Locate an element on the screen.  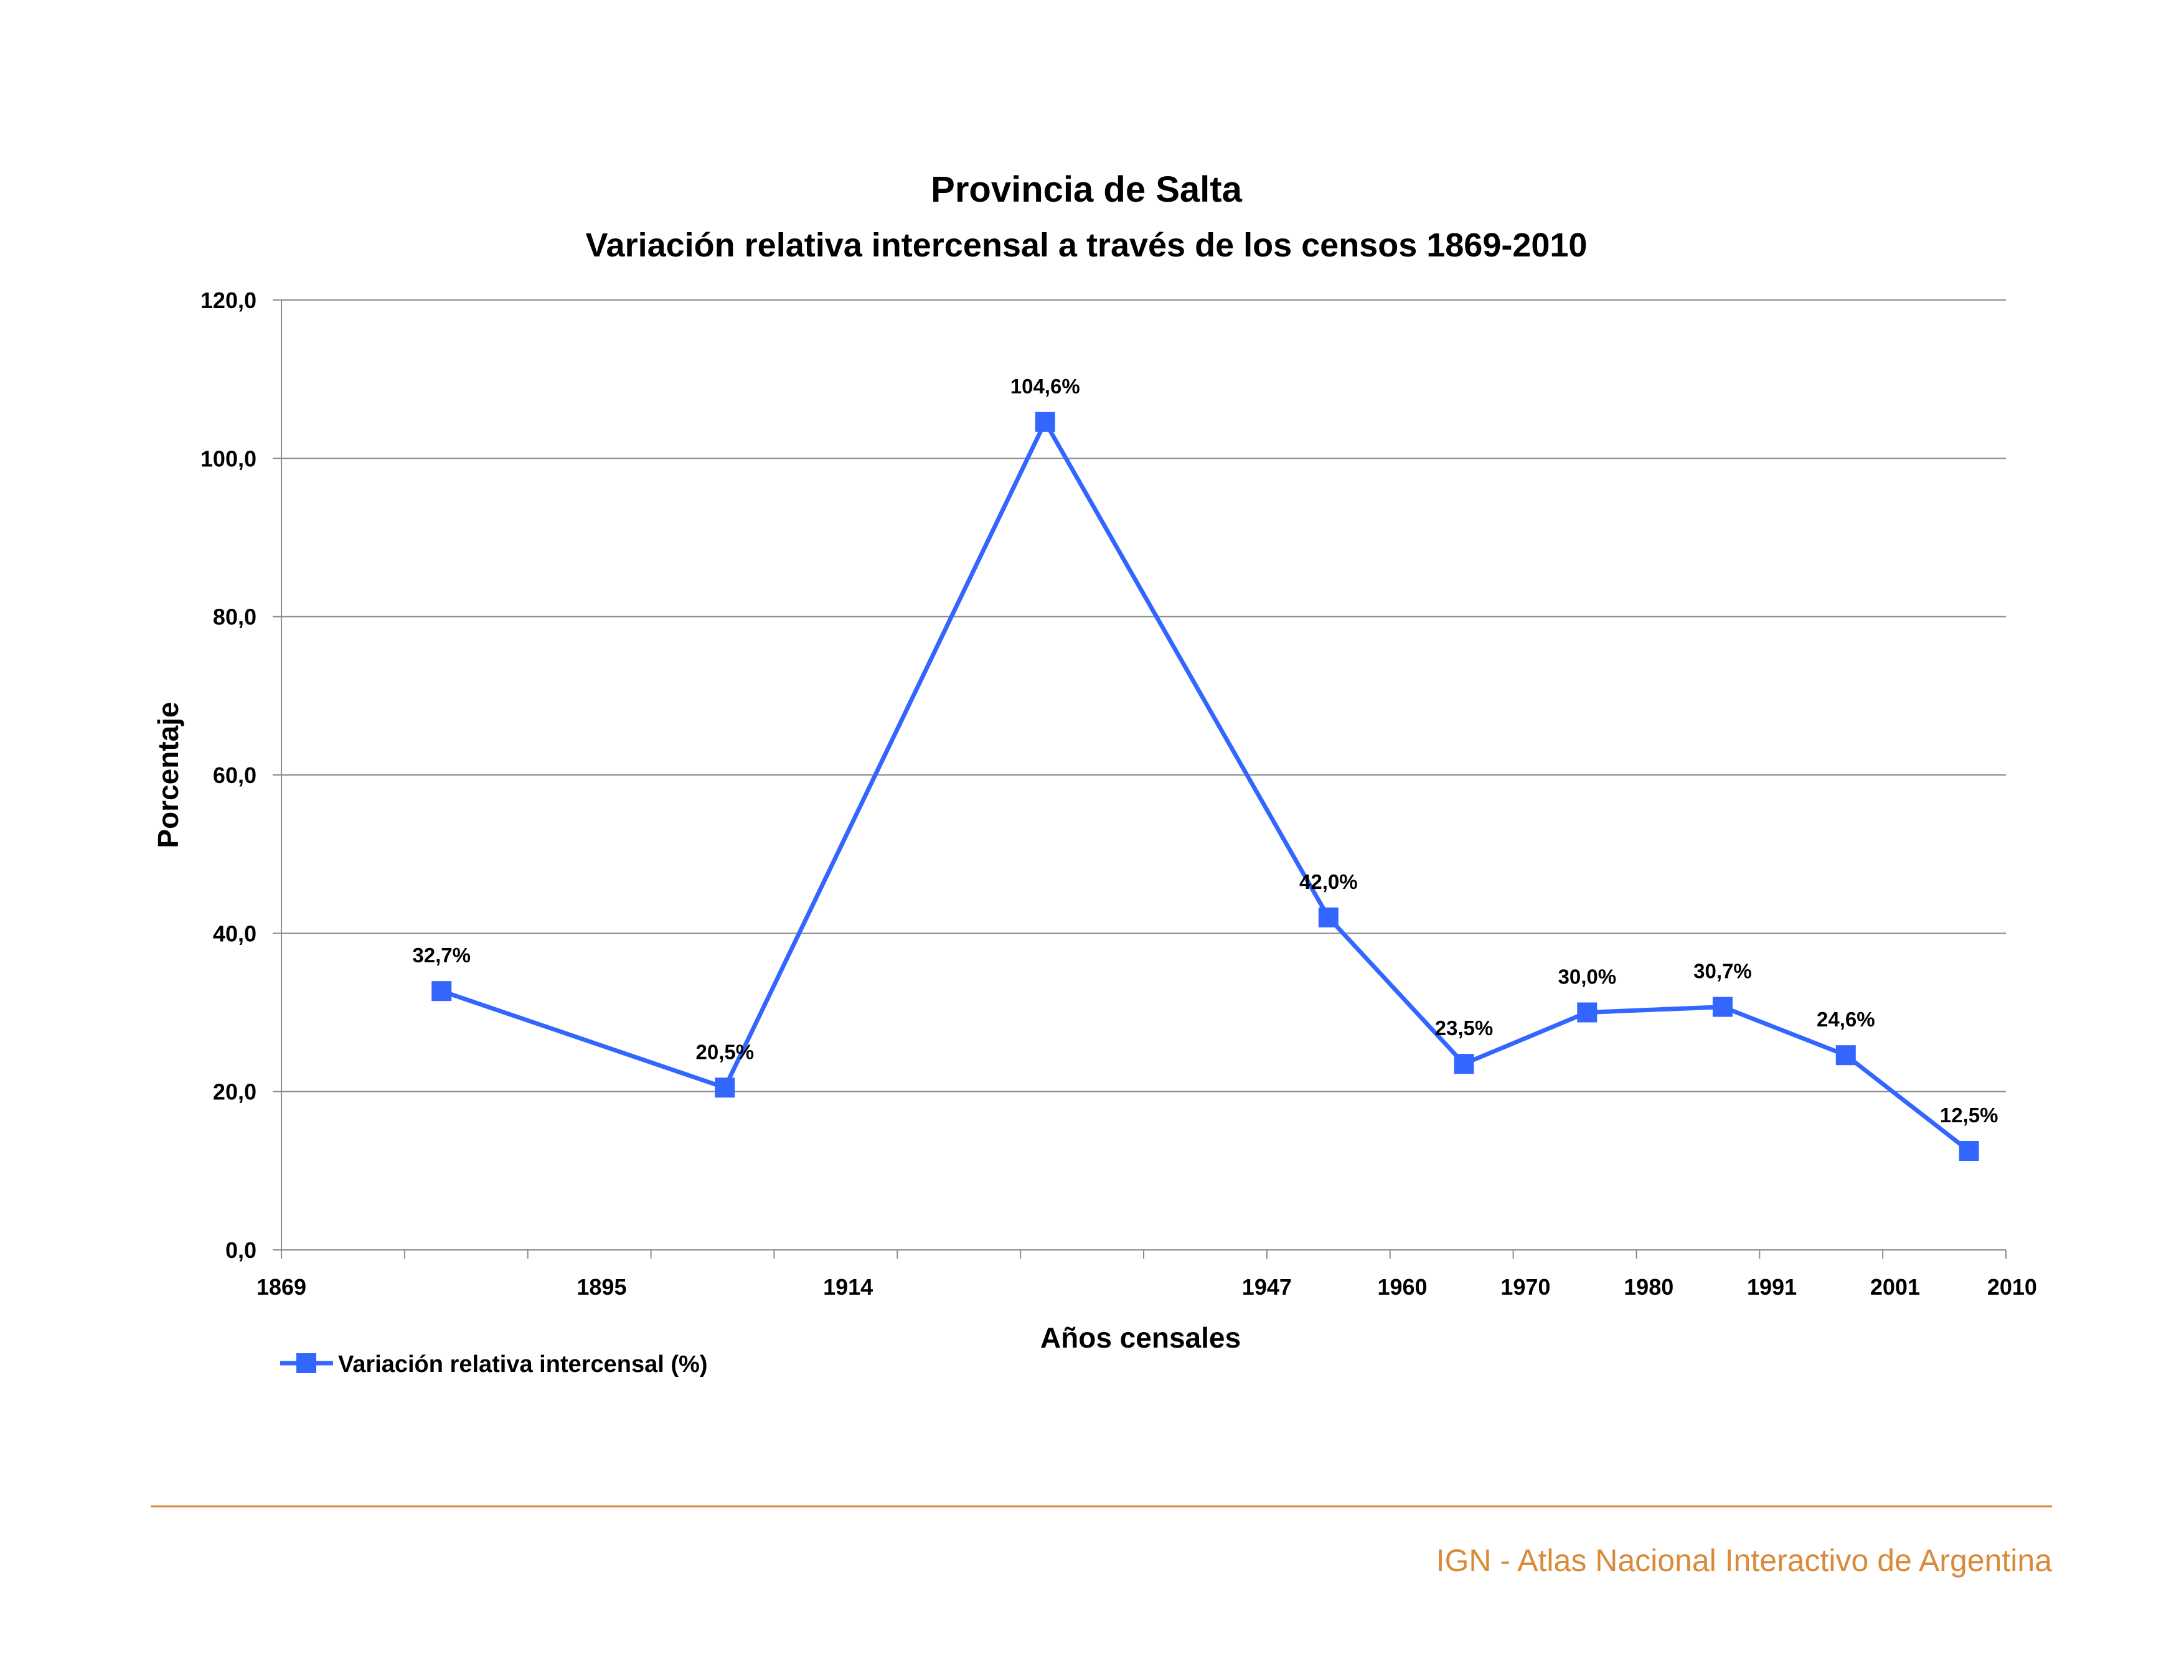
x-tick-label: 2001 is located at coordinates (1895, 1287).